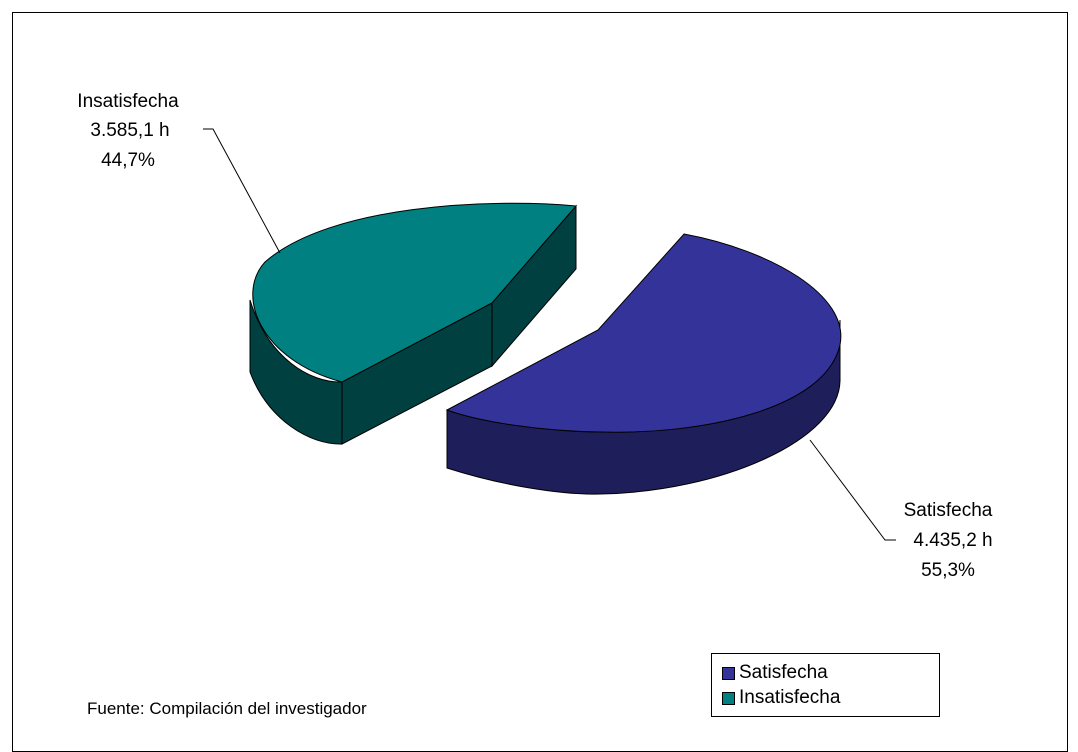 The width and height of the screenshot is (1078, 752). What do you see at coordinates (415, 292) in the screenshot?
I see `slice-insatisfecha-top` at bounding box center [415, 292].